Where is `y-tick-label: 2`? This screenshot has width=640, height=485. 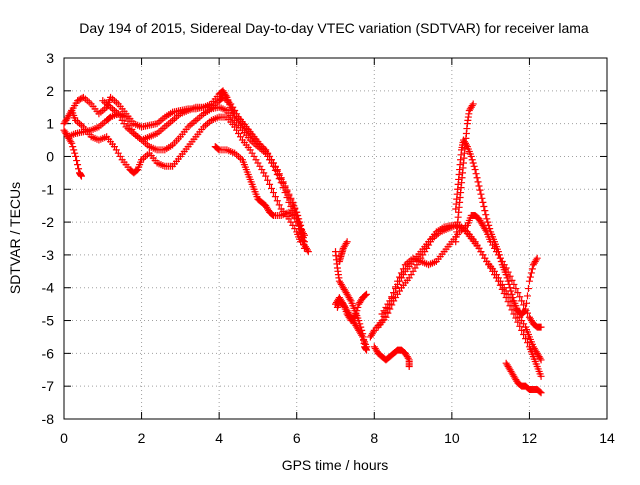 y-tick-label: 2 is located at coordinates (50, 91).